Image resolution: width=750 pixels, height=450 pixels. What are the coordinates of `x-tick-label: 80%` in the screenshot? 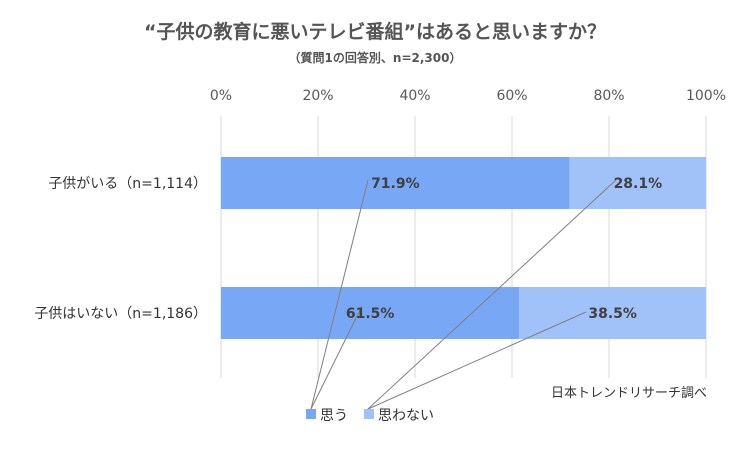 It's located at (608, 96).